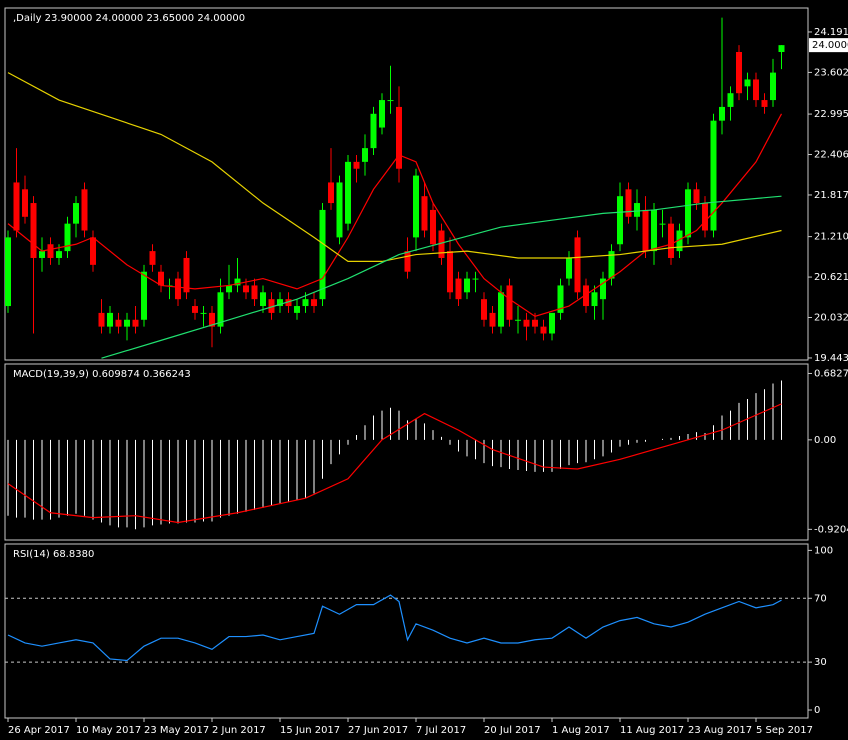 The width and height of the screenshot is (848, 740). I want to click on x-tick-label: 1 Aug 2017, so click(581, 730).